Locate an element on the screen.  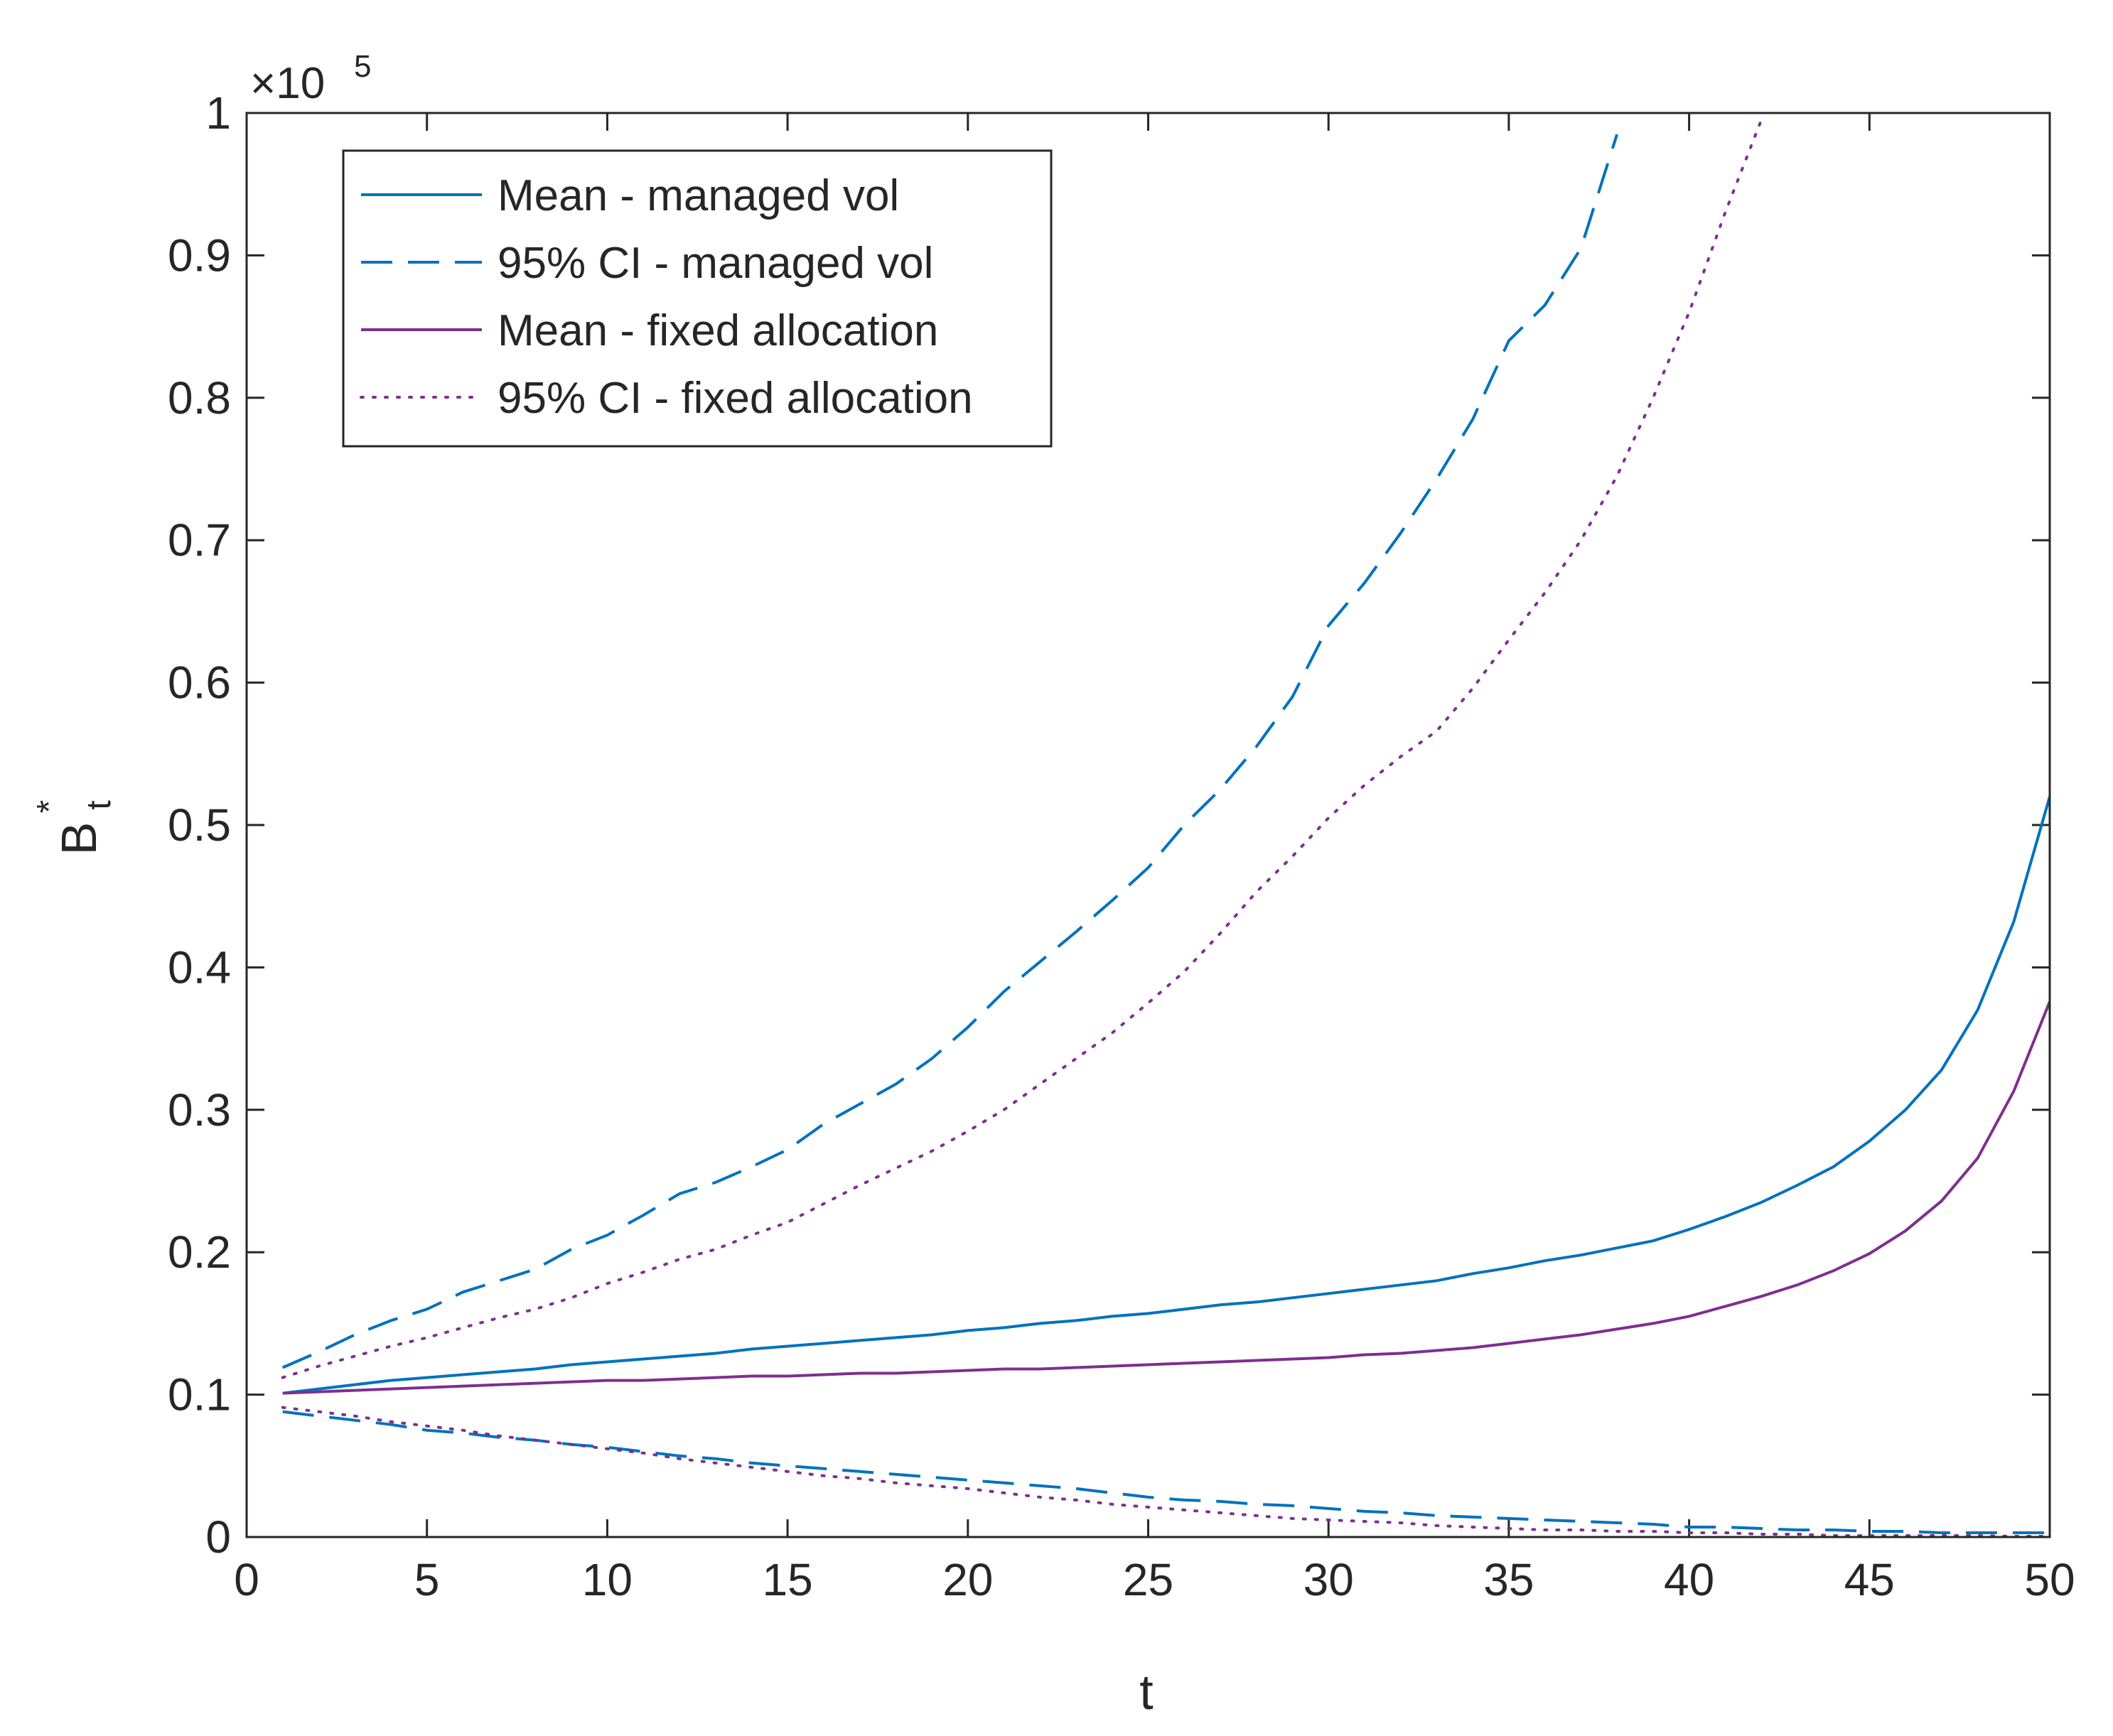
x-axis-label: t is located at coordinates (1146, 1692).